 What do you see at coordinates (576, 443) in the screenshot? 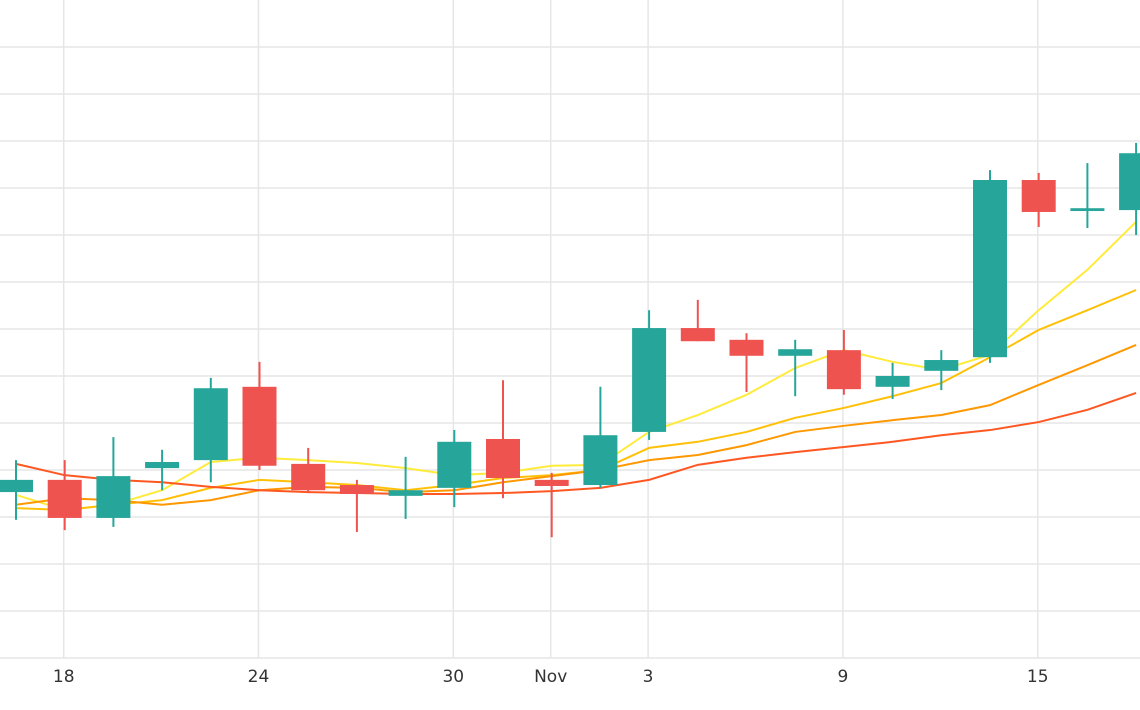
I see `moving-average-line` at bounding box center [576, 443].